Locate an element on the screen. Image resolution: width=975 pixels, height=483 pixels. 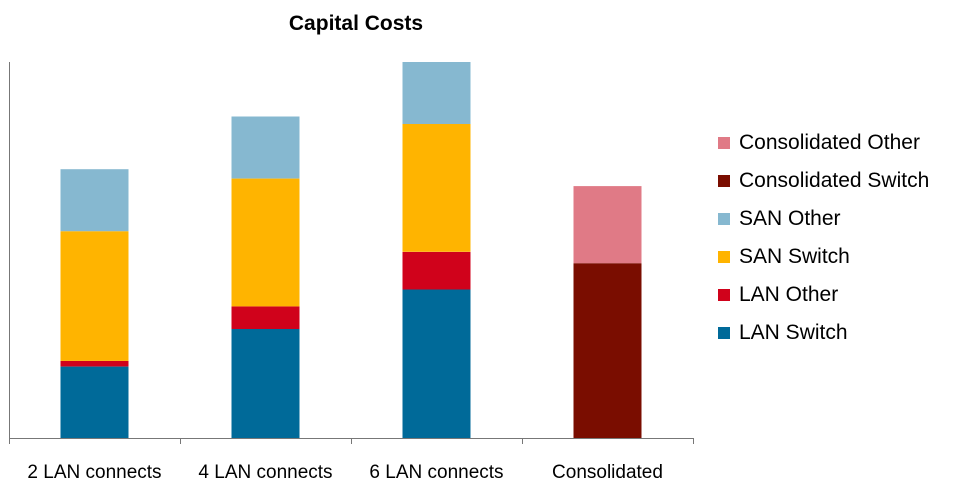
x-tick-label: 4 LAN connects is located at coordinates (265, 472).